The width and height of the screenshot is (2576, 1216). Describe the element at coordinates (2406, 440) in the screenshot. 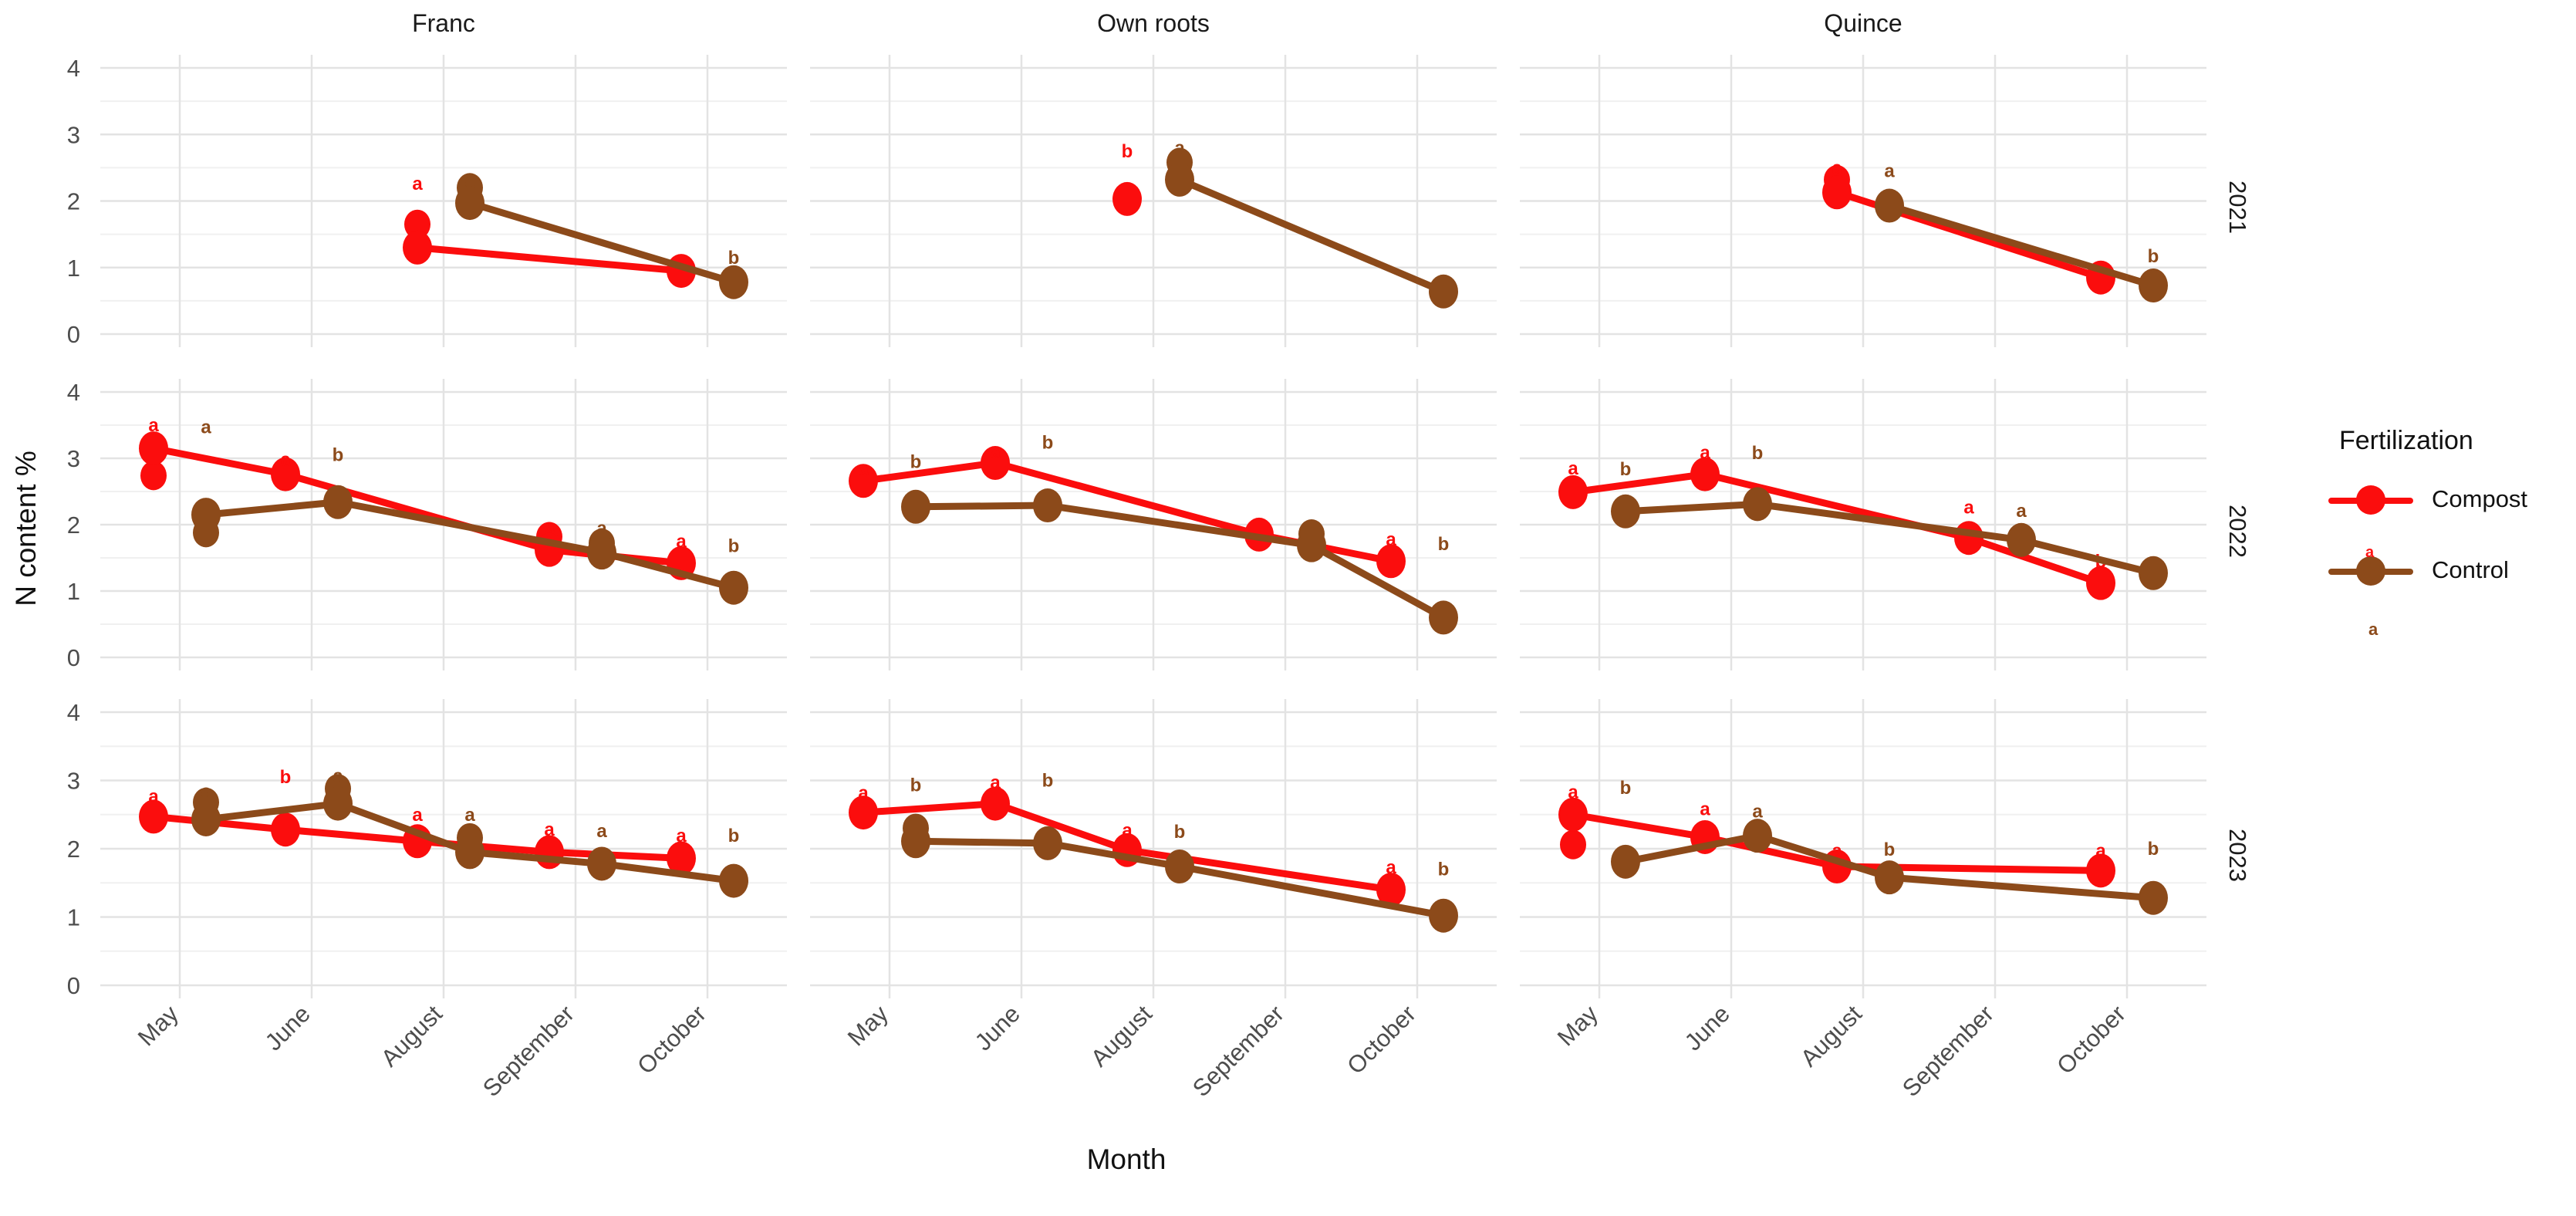

I see `legend-title: Fertilization` at that location.